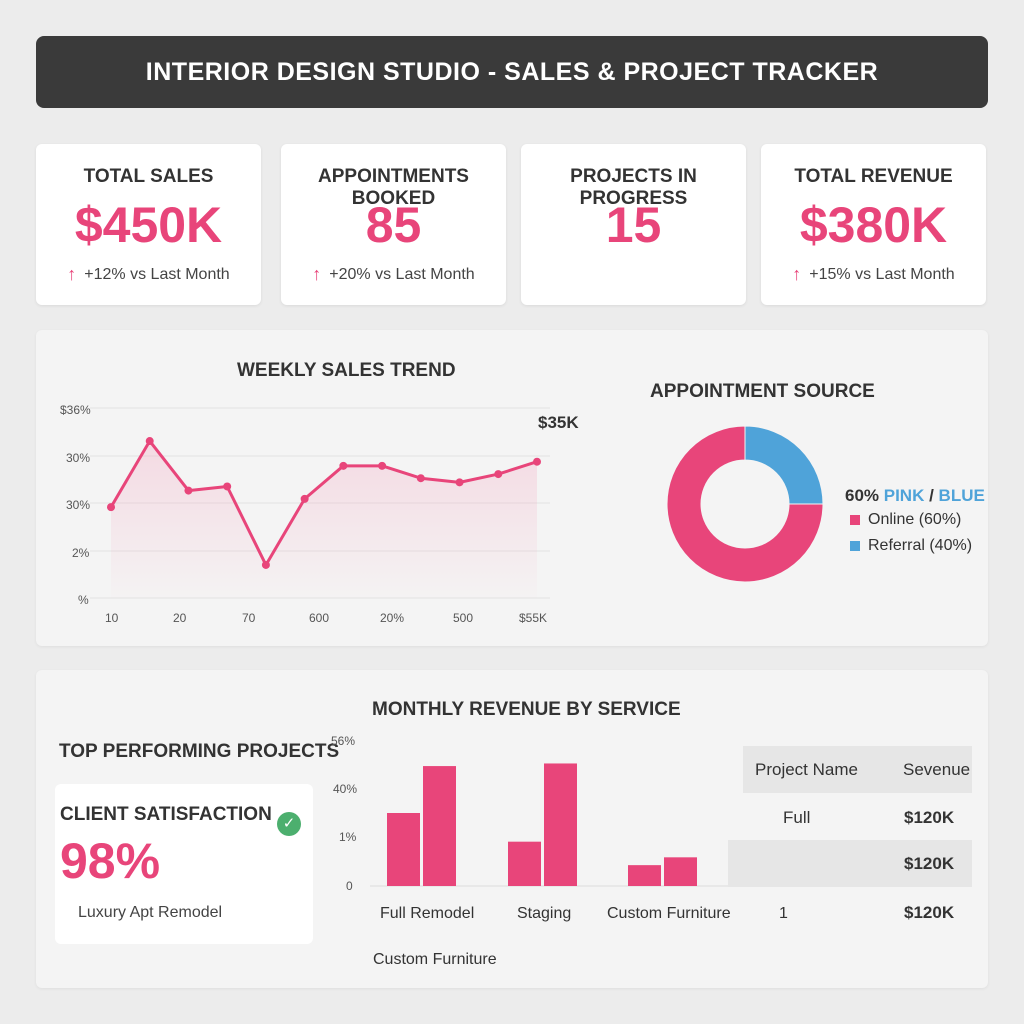 The width and height of the screenshot is (1024, 1024). Describe the element at coordinates (75, 410) in the screenshot. I see `weekly-y-tick: $36%` at that location.